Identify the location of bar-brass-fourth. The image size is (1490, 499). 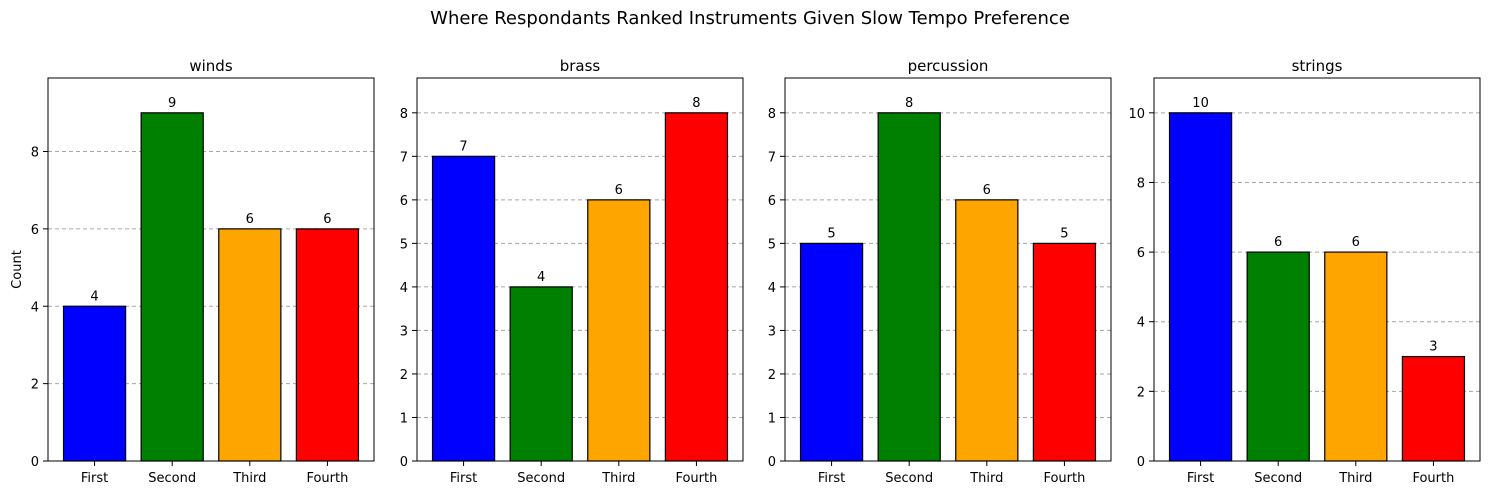
(696, 287).